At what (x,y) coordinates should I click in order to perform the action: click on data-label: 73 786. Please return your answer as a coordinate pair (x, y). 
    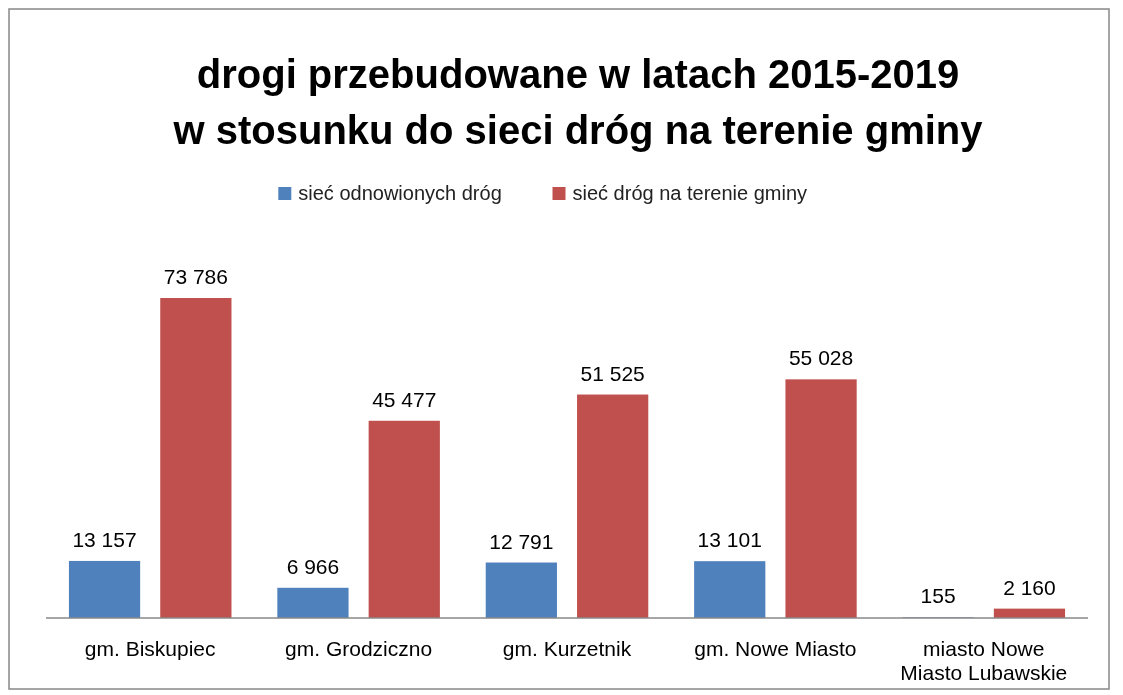
    Looking at the image, I should click on (195, 276).